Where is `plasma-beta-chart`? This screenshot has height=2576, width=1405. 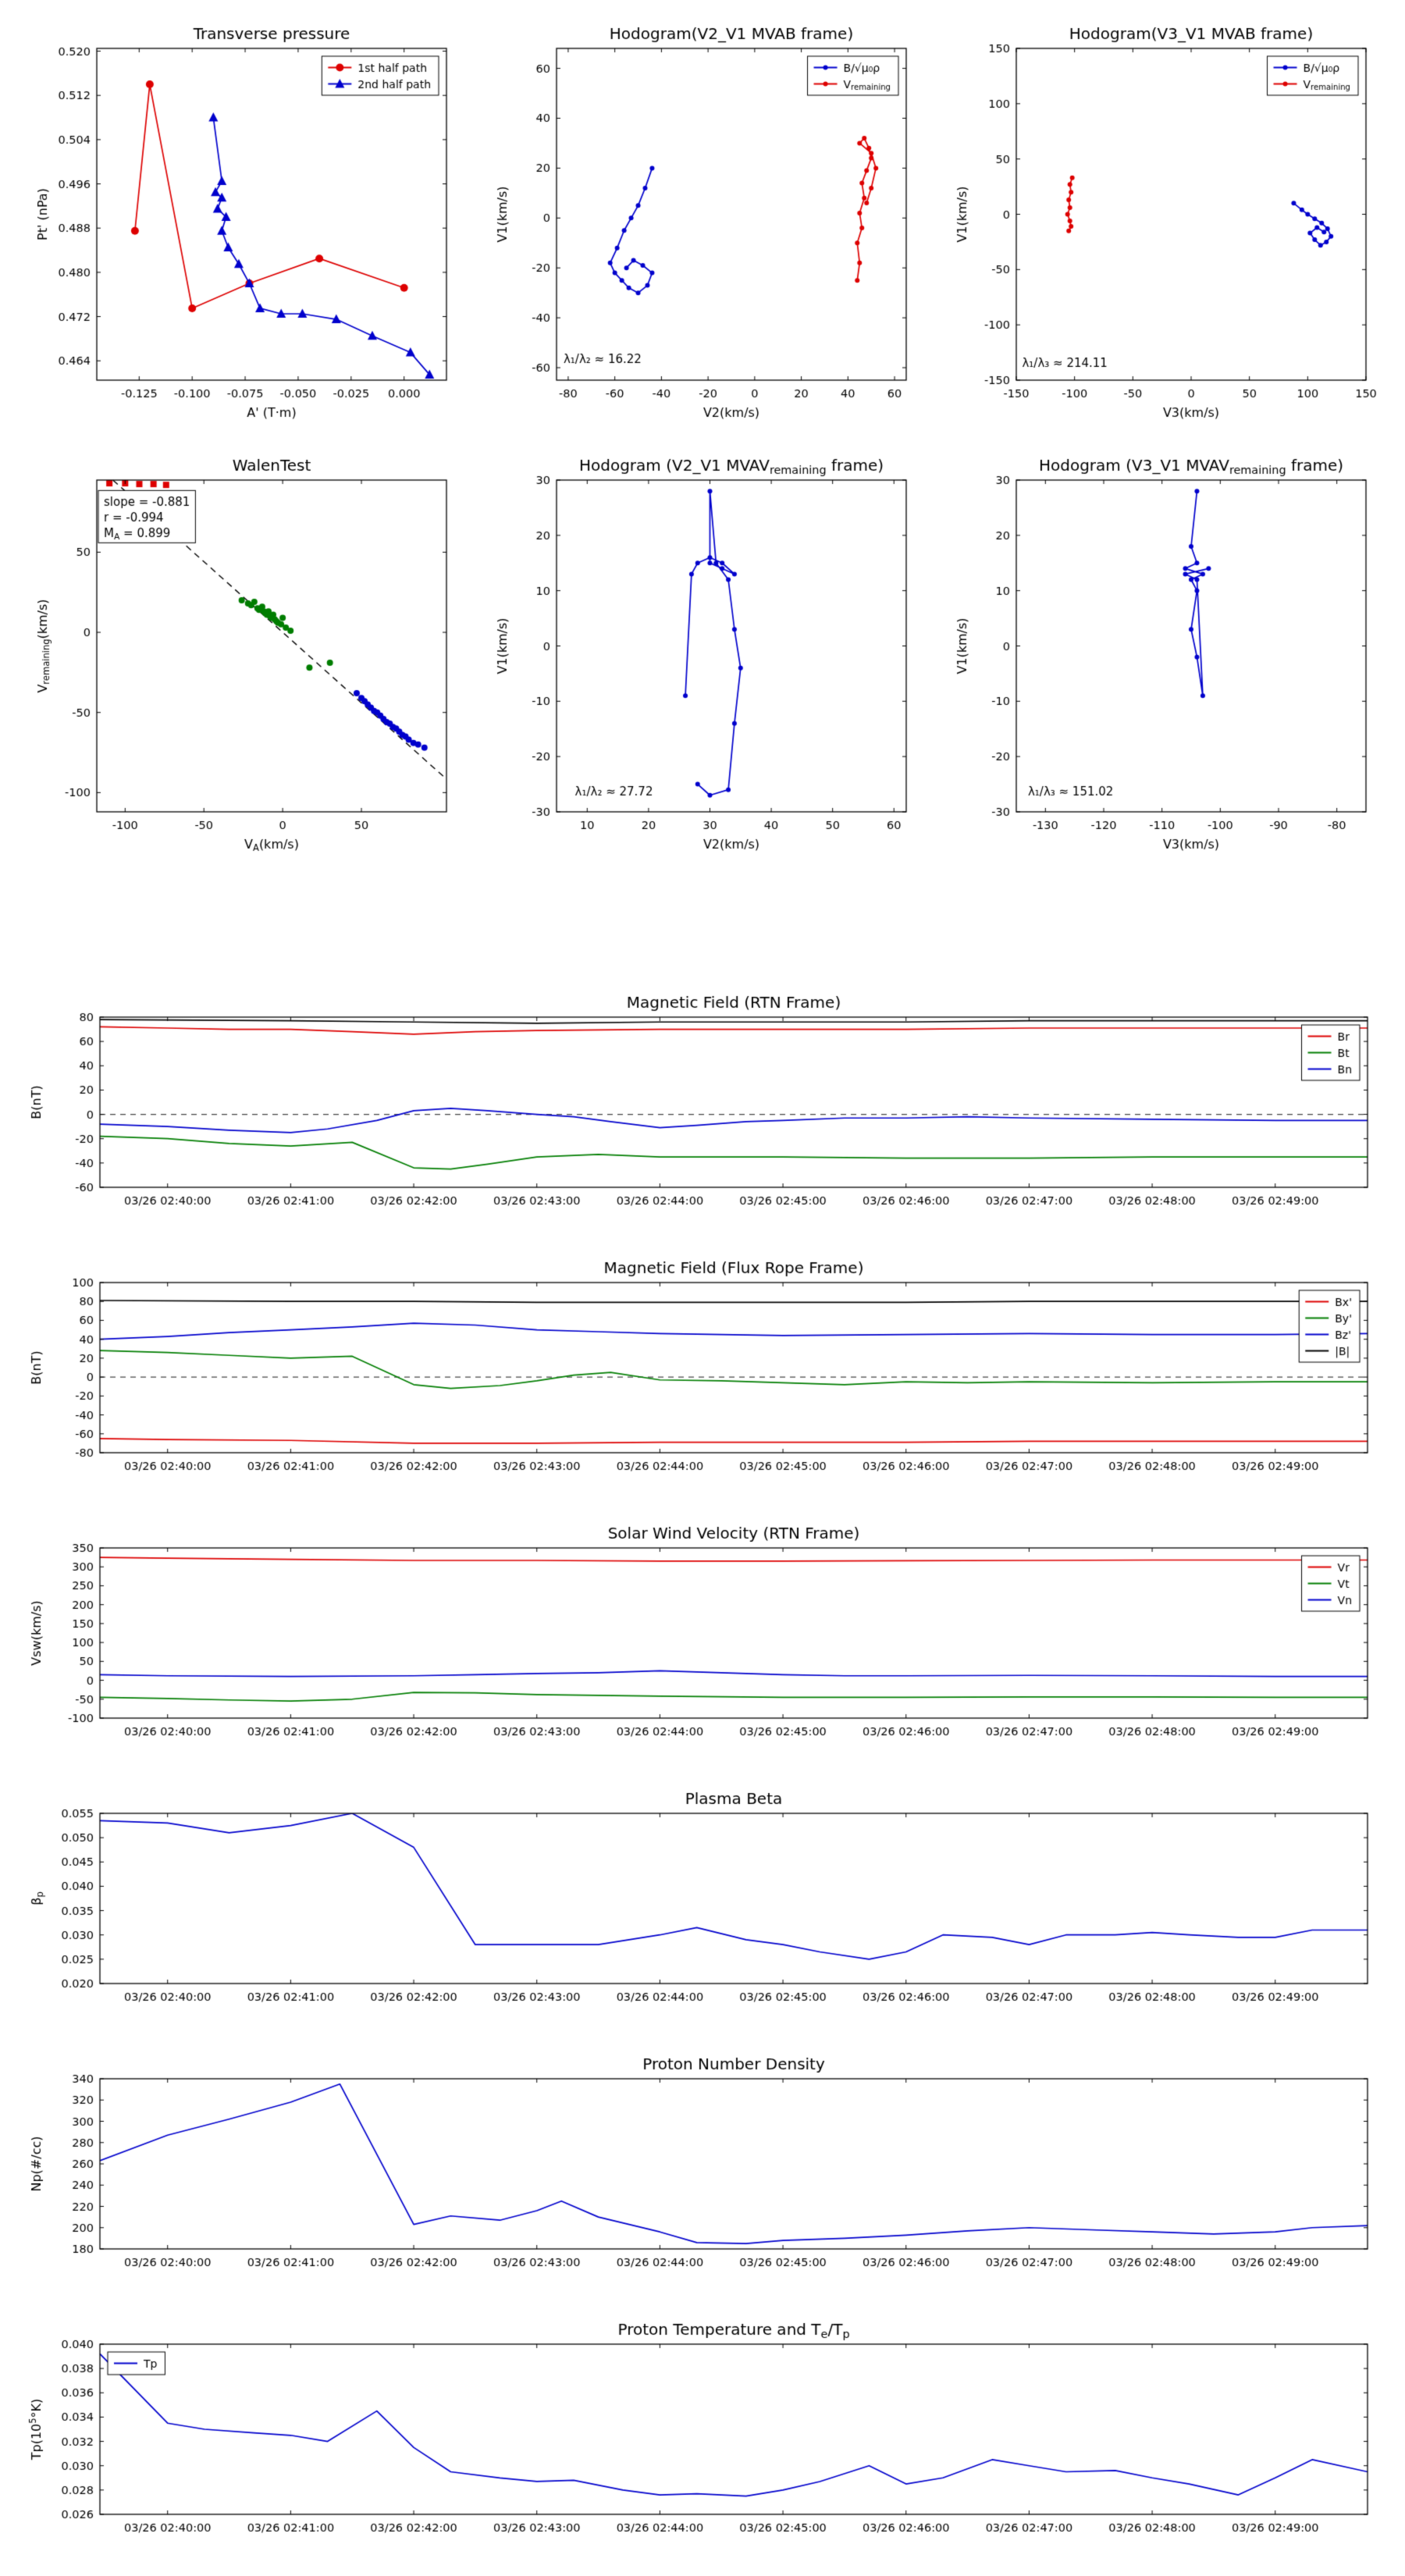 plasma-beta-chart is located at coordinates (701, 1901).